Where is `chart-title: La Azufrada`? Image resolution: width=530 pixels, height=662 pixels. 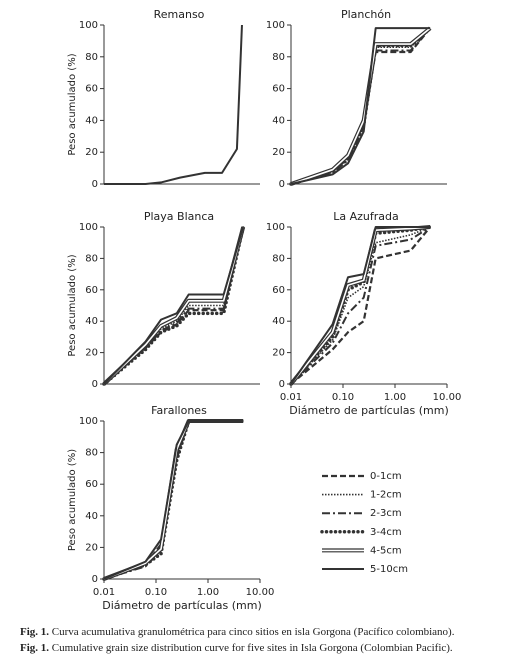
chart-title: La Azufrada is located at coordinates (366, 216).